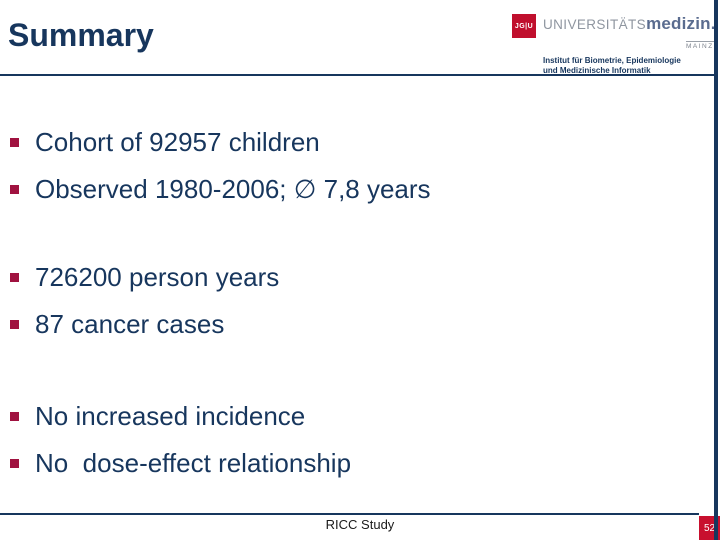  Describe the element at coordinates (612, 60) in the screenshot. I see `institute-line-1: Institut für Biometrie, Epidemiologie` at that location.